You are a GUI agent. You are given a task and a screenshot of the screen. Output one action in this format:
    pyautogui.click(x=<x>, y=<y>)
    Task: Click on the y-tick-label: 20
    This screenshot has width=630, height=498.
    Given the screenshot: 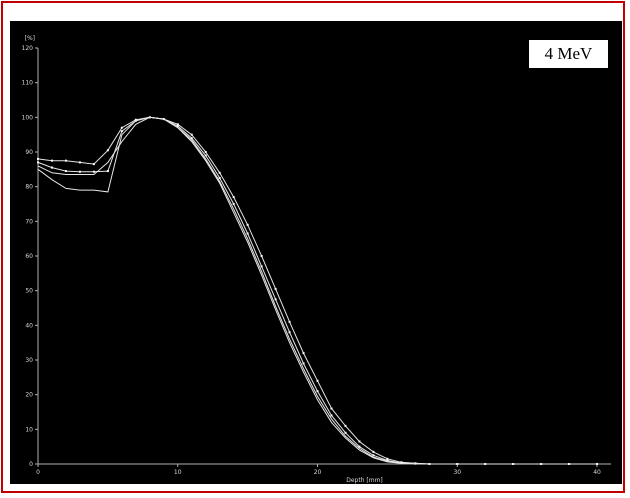 What is the action you would take?
    pyautogui.click(x=29, y=395)
    